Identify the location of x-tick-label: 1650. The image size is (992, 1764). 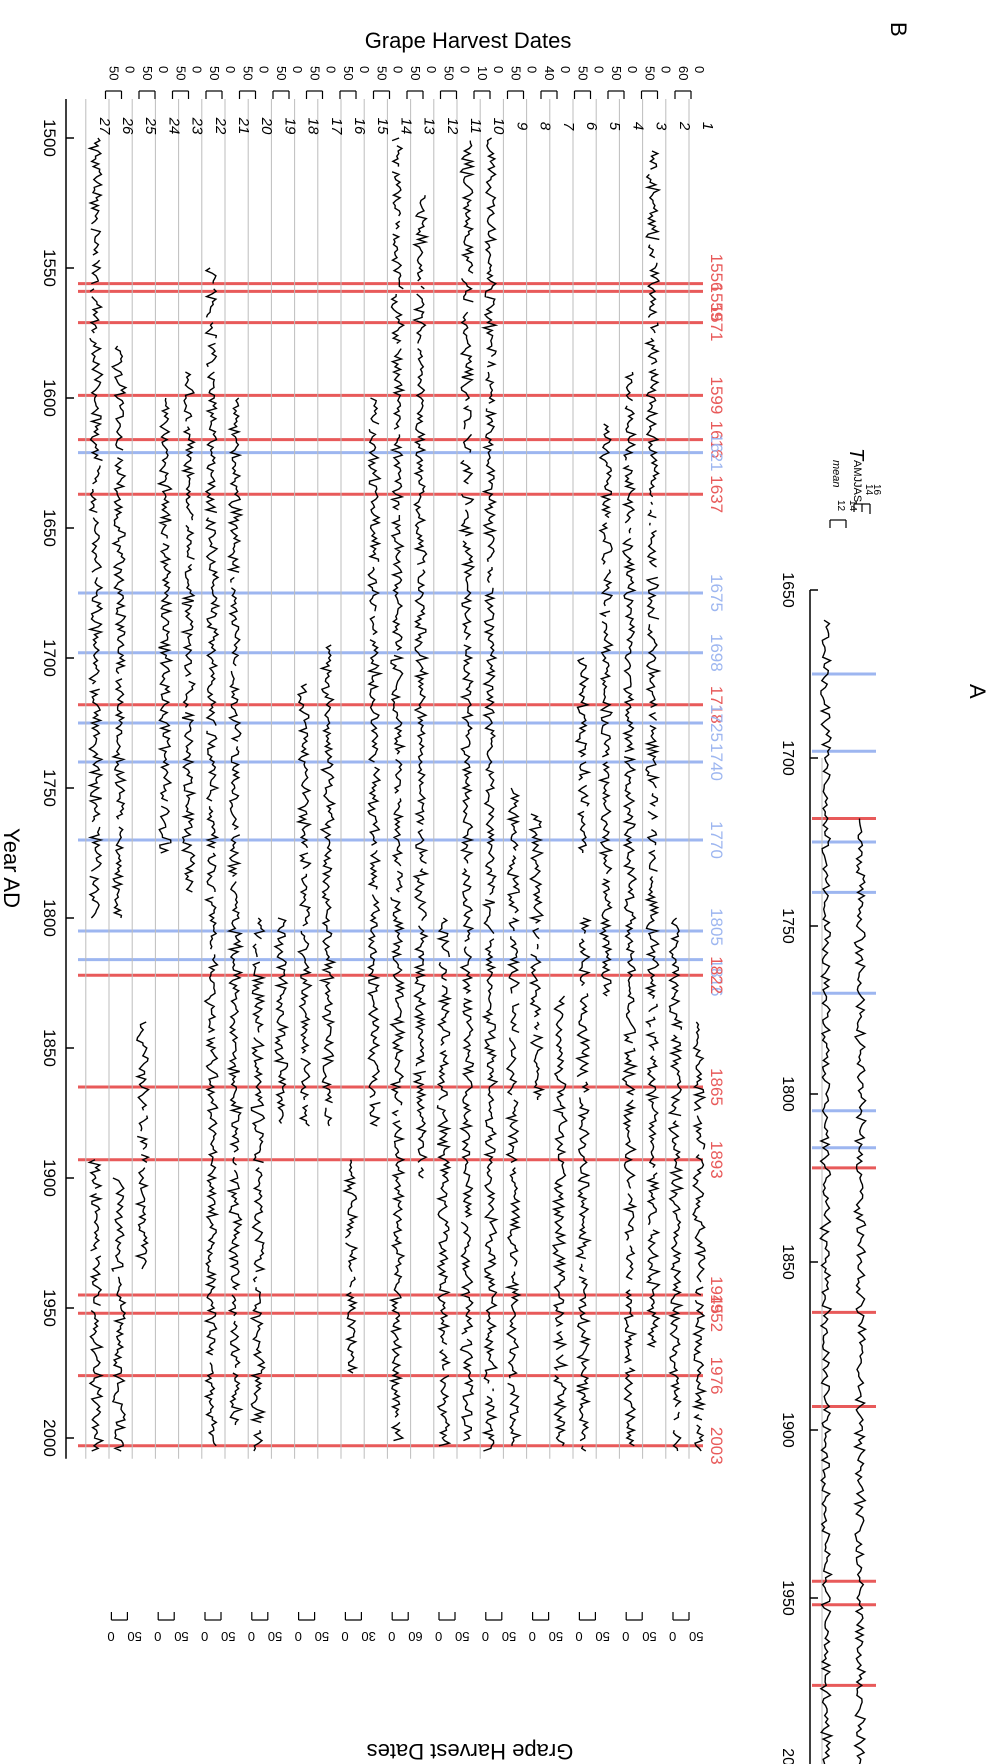
(49, 528).